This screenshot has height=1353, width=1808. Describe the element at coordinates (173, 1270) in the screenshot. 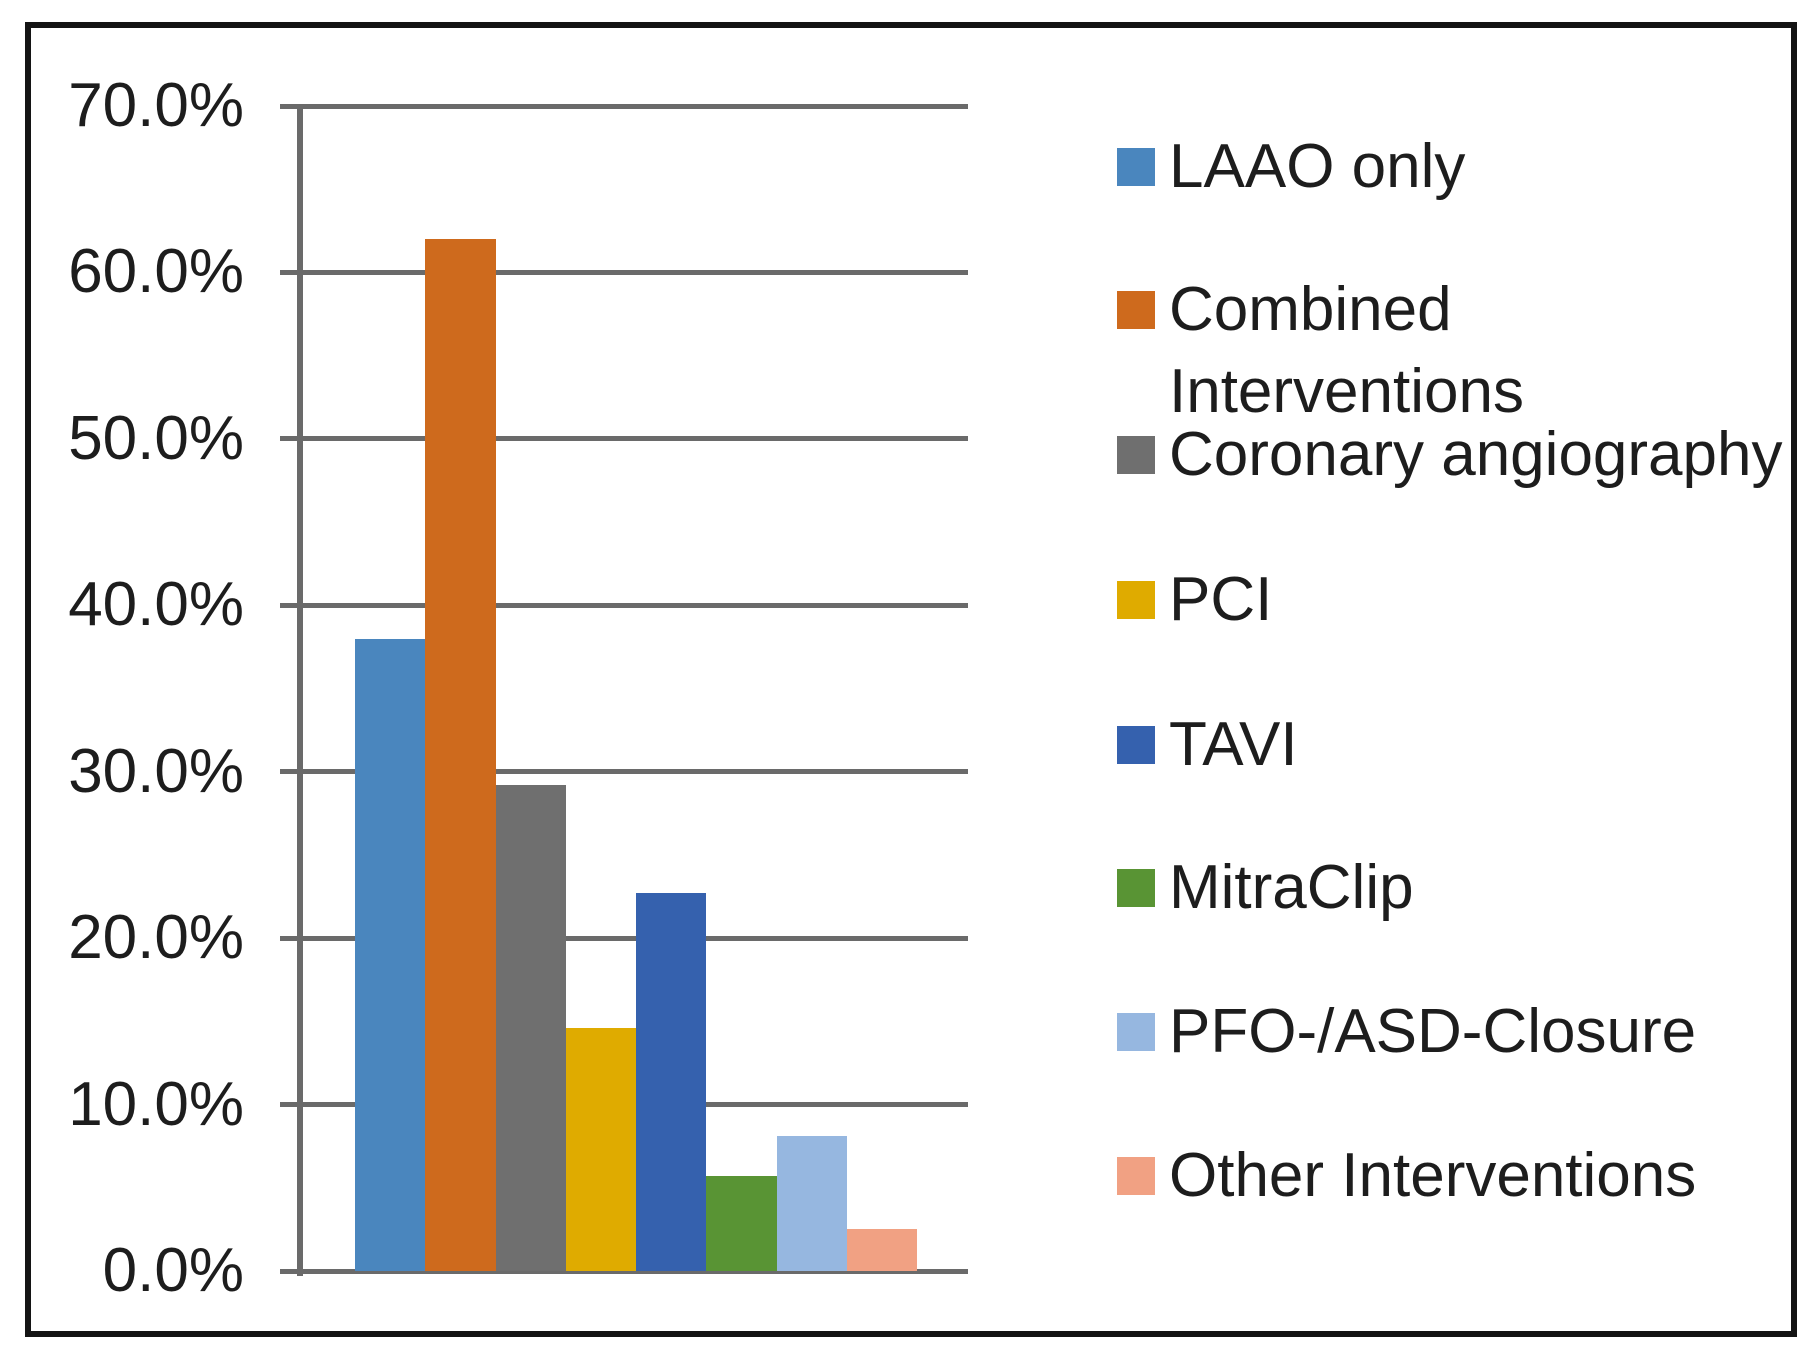

I see `y-axis-tick-label: 0.0%` at that location.